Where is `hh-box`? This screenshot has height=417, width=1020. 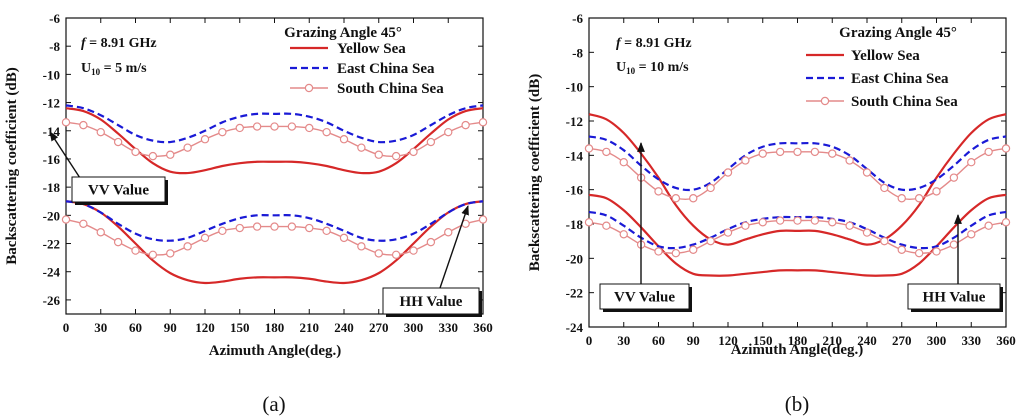 hh-box is located at coordinates (954, 296).